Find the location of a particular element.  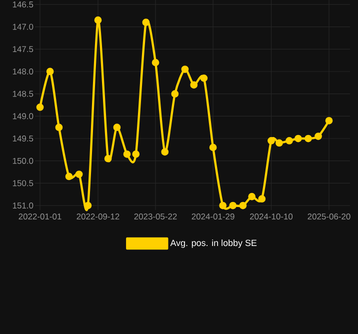

y-tick-label: 146.5 is located at coordinates (23, 4).